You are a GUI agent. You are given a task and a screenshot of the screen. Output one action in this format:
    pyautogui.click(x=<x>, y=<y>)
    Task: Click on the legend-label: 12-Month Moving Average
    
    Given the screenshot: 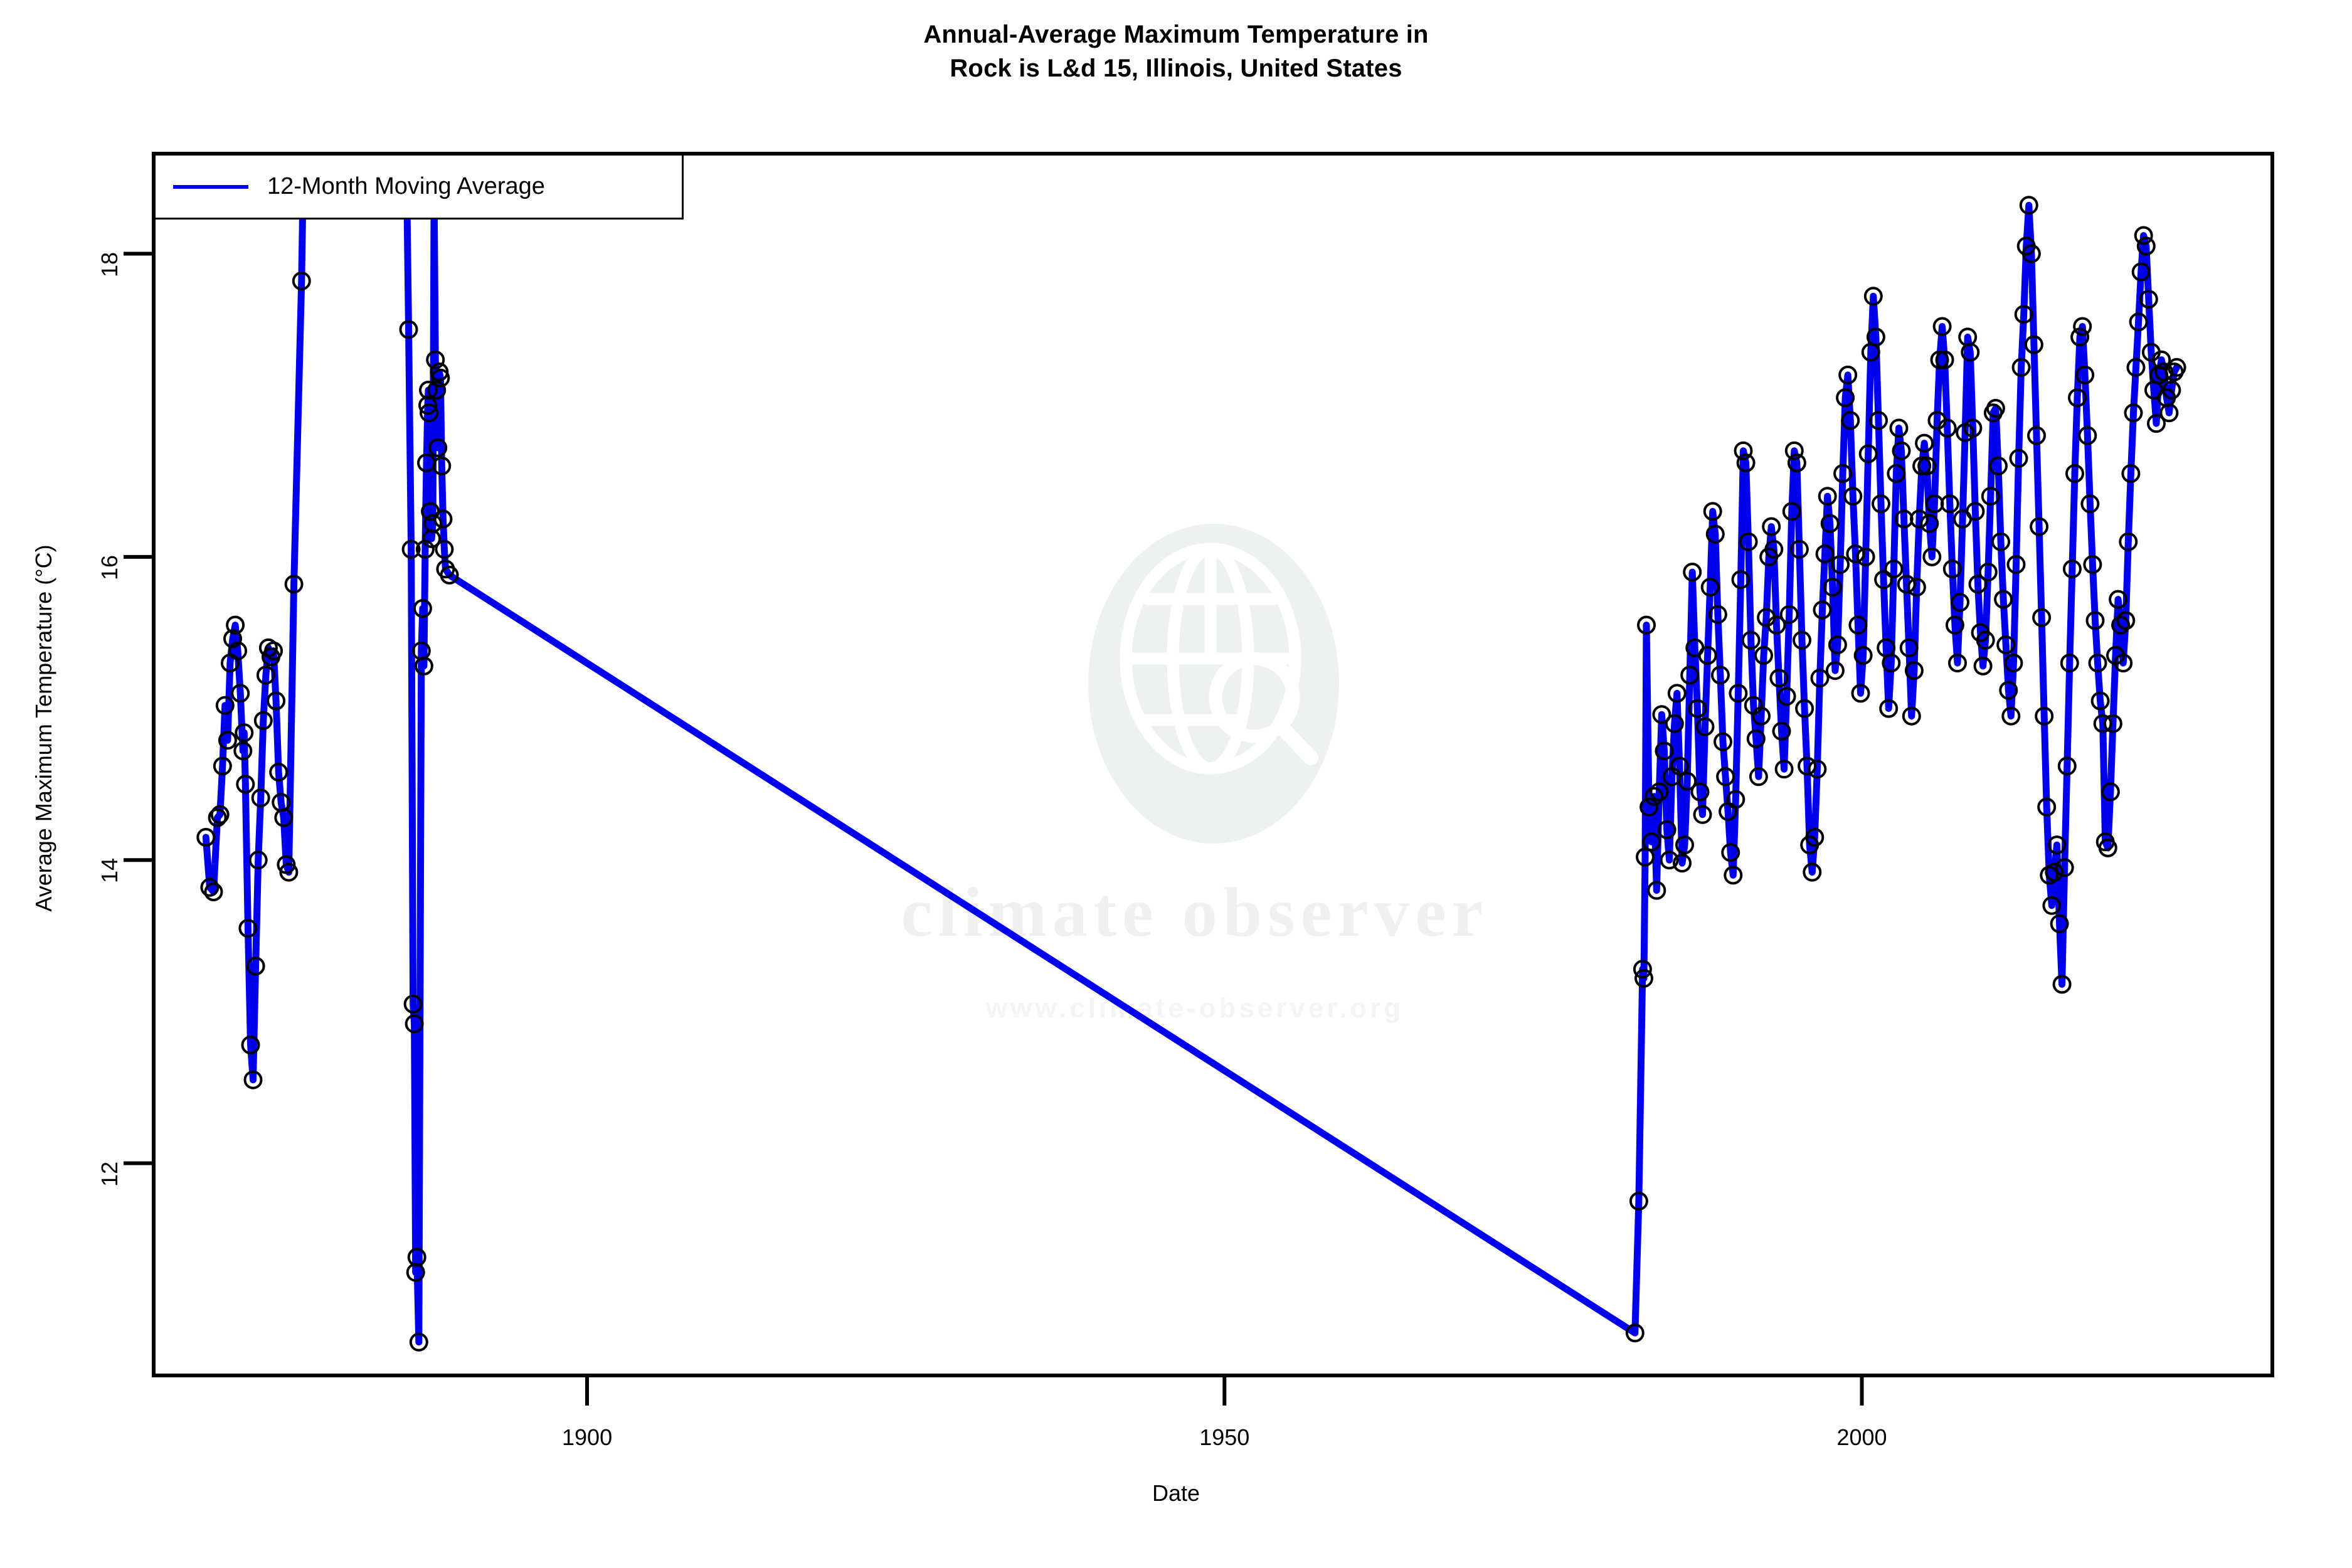 What is the action you would take?
    pyautogui.click(x=406, y=186)
    